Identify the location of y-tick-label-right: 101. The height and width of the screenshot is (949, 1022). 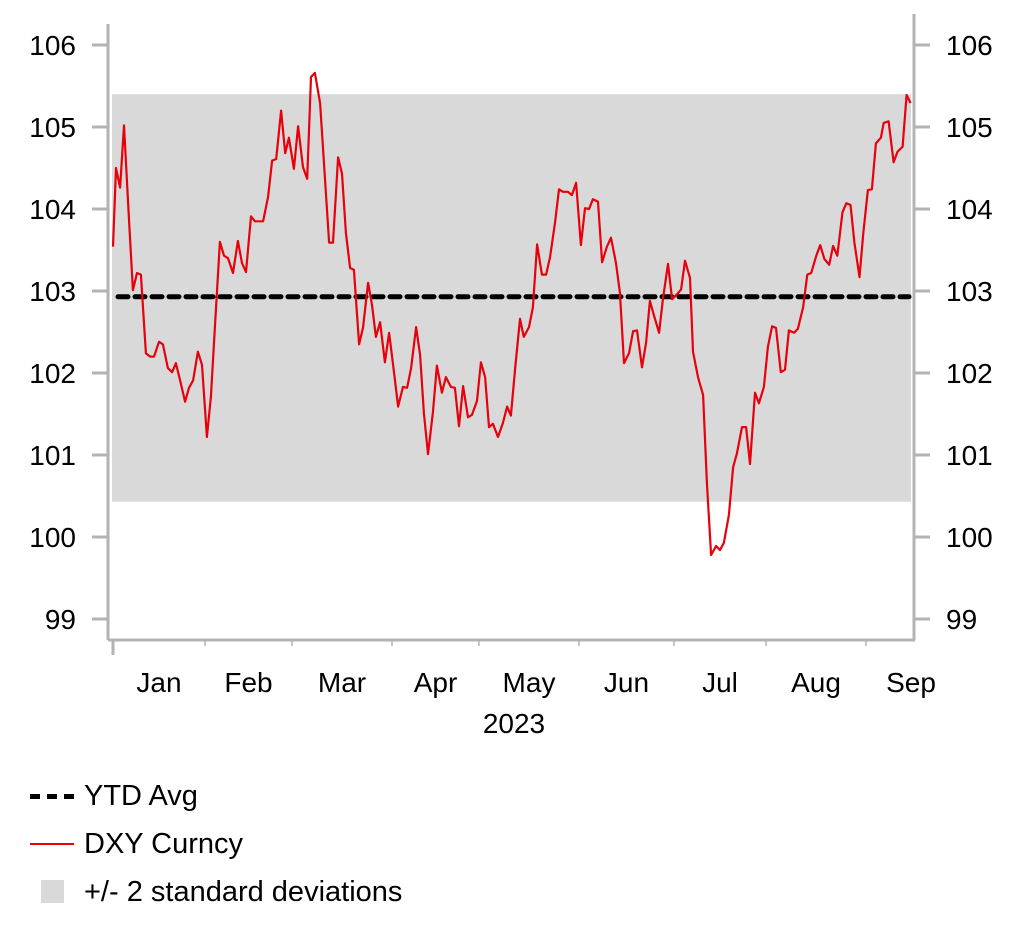
(969, 455).